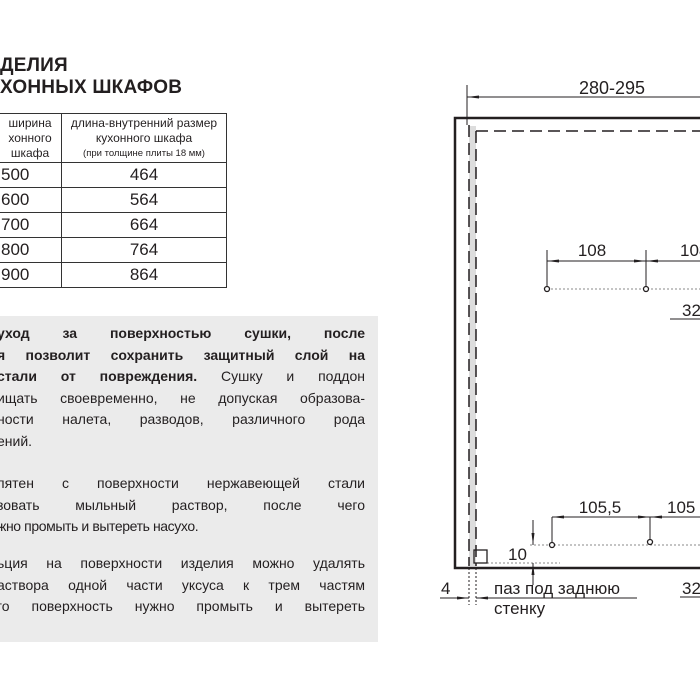 Image resolution: width=700 pixels, height=700 pixels. What do you see at coordinates (600, 507) in the screenshot?
I see `spacing-label: 105,5` at bounding box center [600, 507].